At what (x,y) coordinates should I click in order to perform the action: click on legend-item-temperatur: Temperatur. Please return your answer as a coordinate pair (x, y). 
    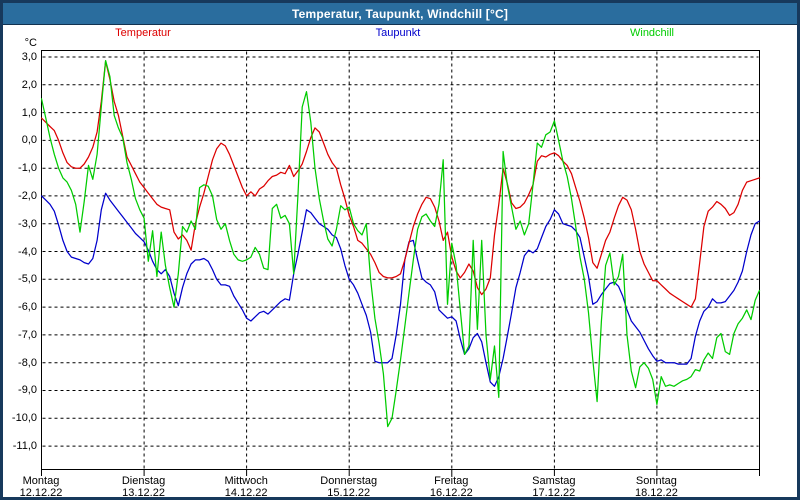
    Looking at the image, I should click on (143, 33).